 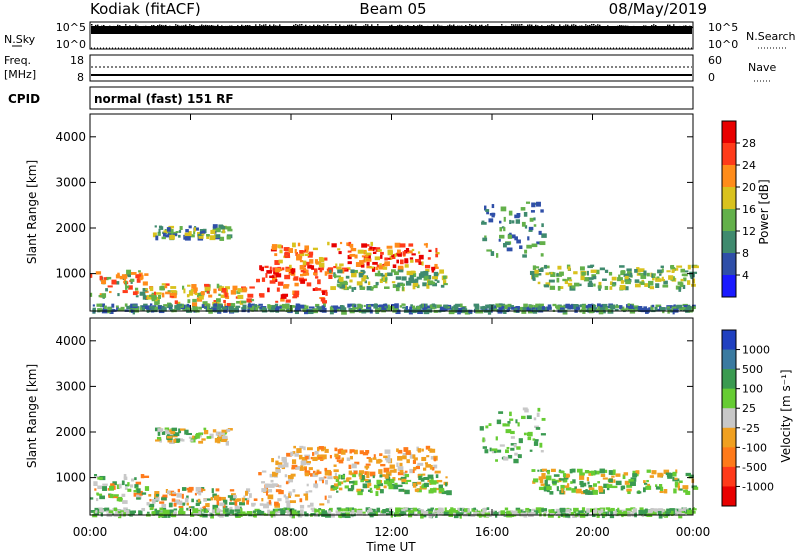 I want to click on nave-tick-bottom: 0, so click(x=711, y=77).